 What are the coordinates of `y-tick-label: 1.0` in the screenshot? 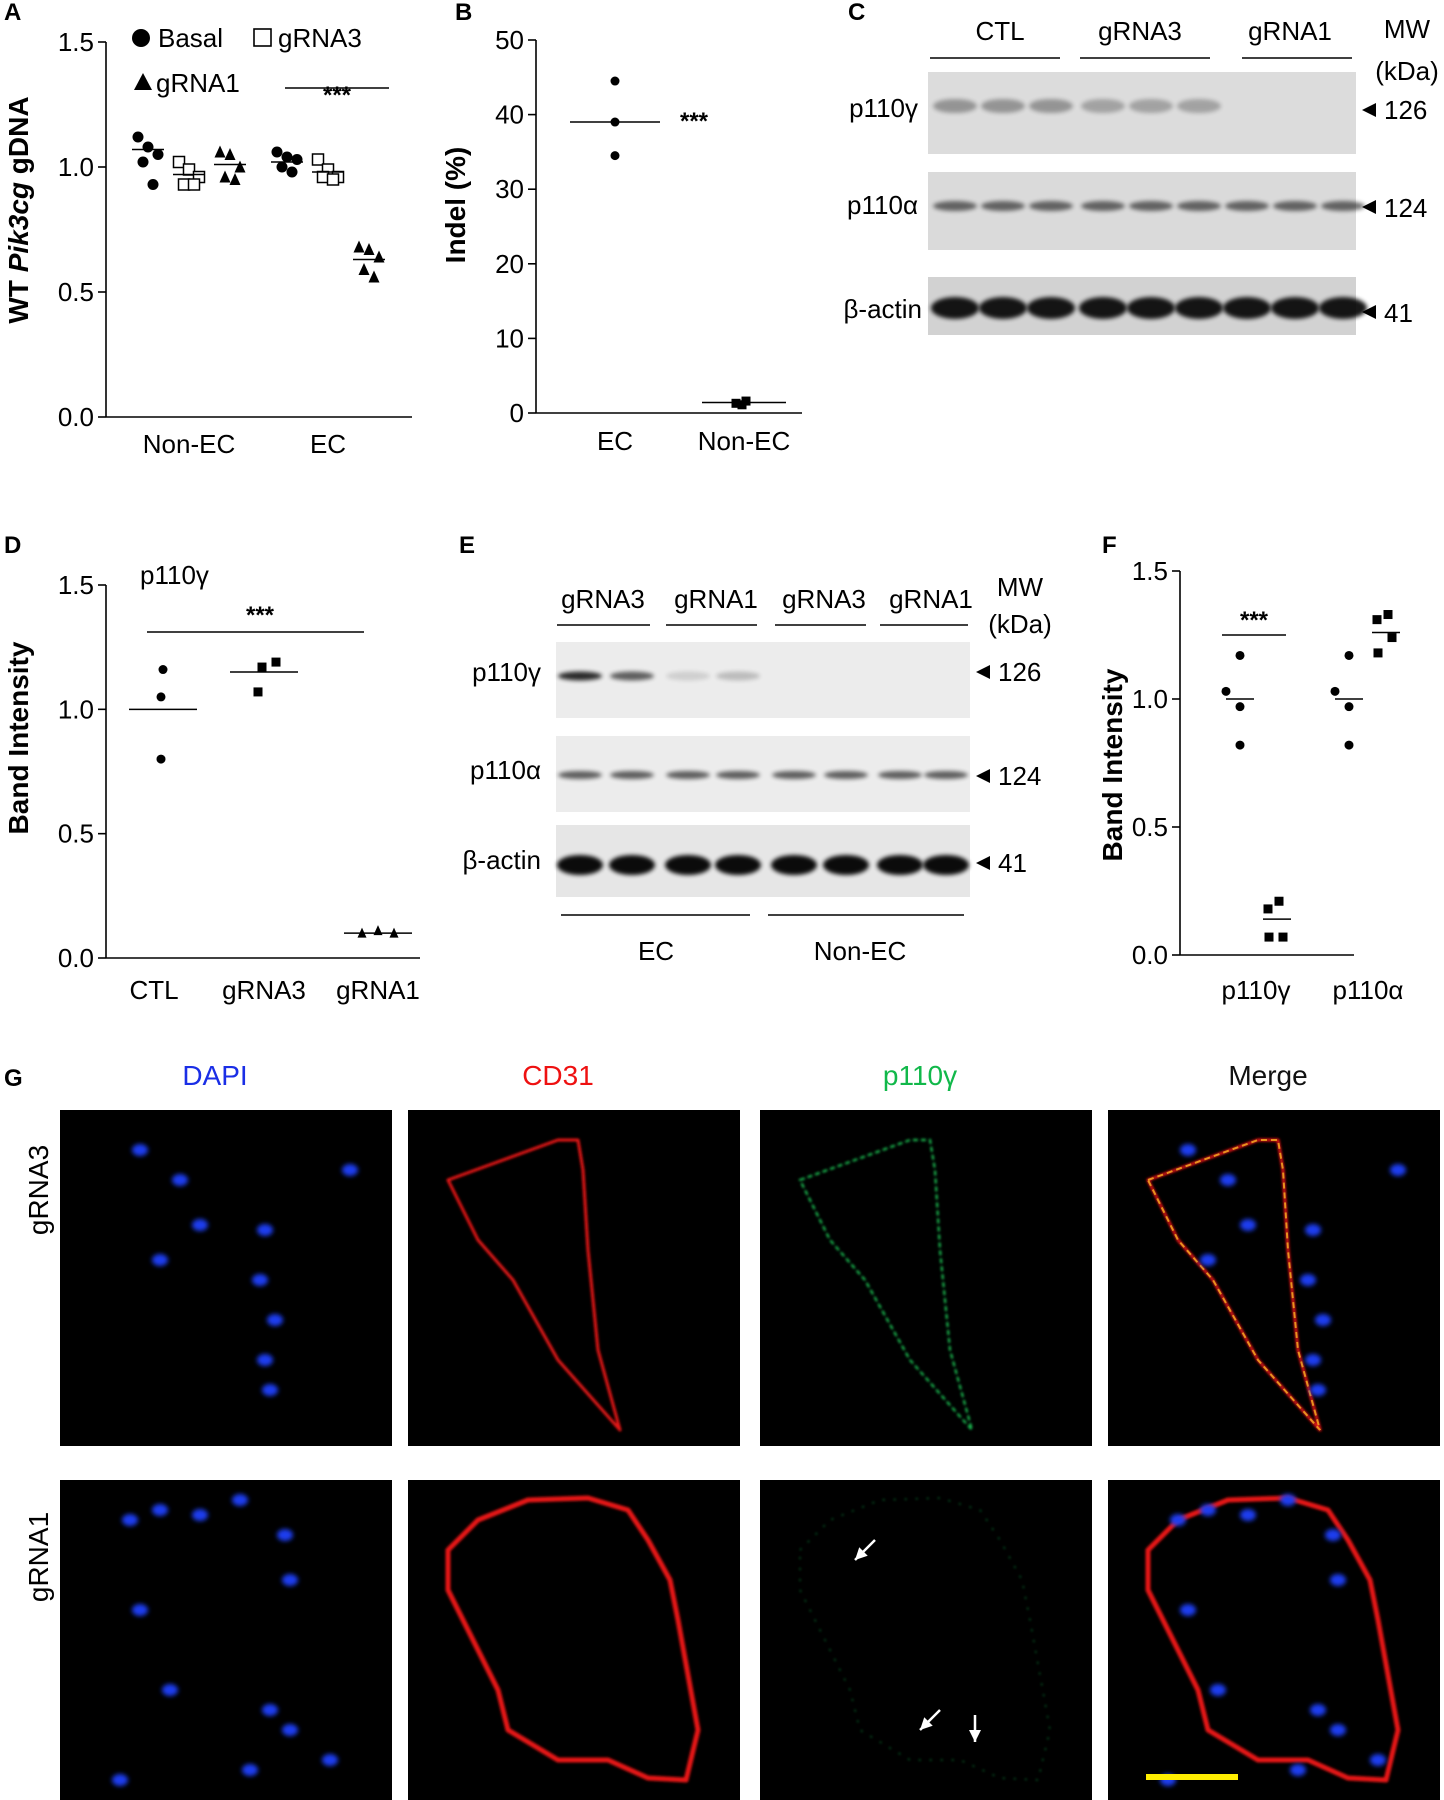 It's located at (76, 709).